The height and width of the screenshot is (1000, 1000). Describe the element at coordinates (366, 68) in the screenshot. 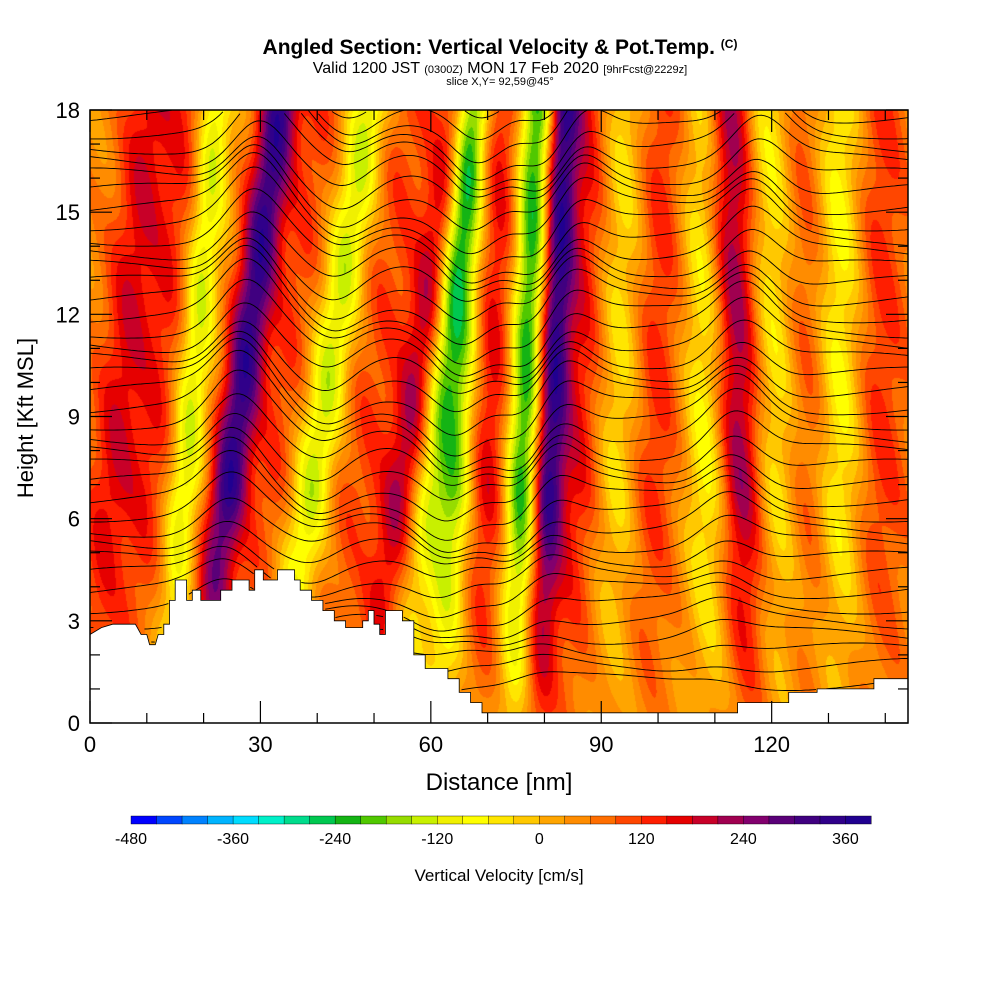

I see `valid-time: Valid 1200 JST` at that location.